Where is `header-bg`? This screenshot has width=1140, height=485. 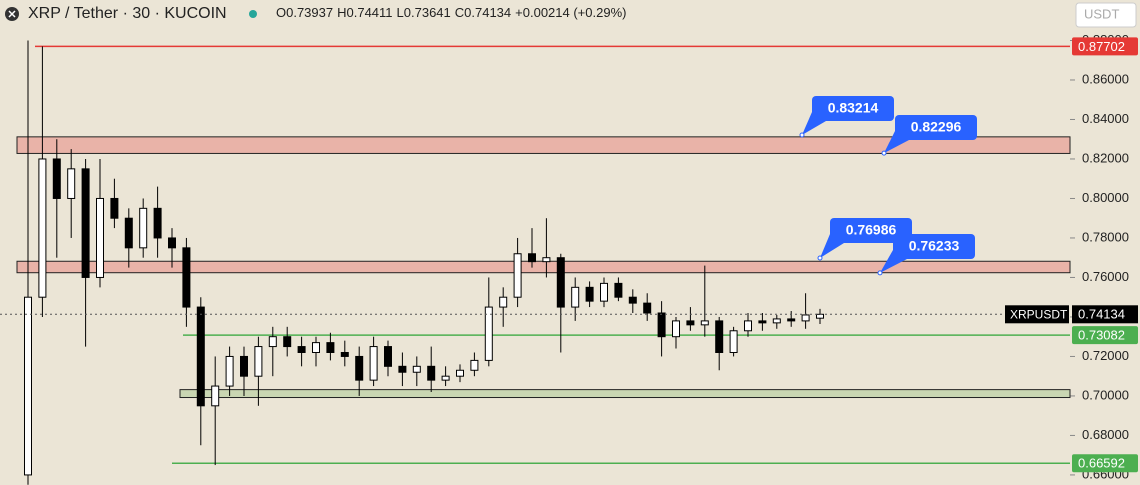
header-bg is located at coordinates (350, 14).